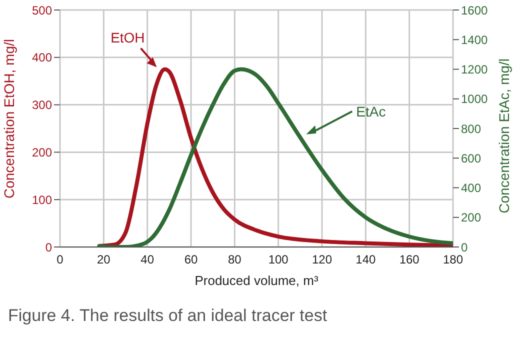 The height and width of the screenshot is (346, 513). What do you see at coordinates (256, 280) in the screenshot?
I see `x-axis-title: Produced volume, m³` at bounding box center [256, 280].